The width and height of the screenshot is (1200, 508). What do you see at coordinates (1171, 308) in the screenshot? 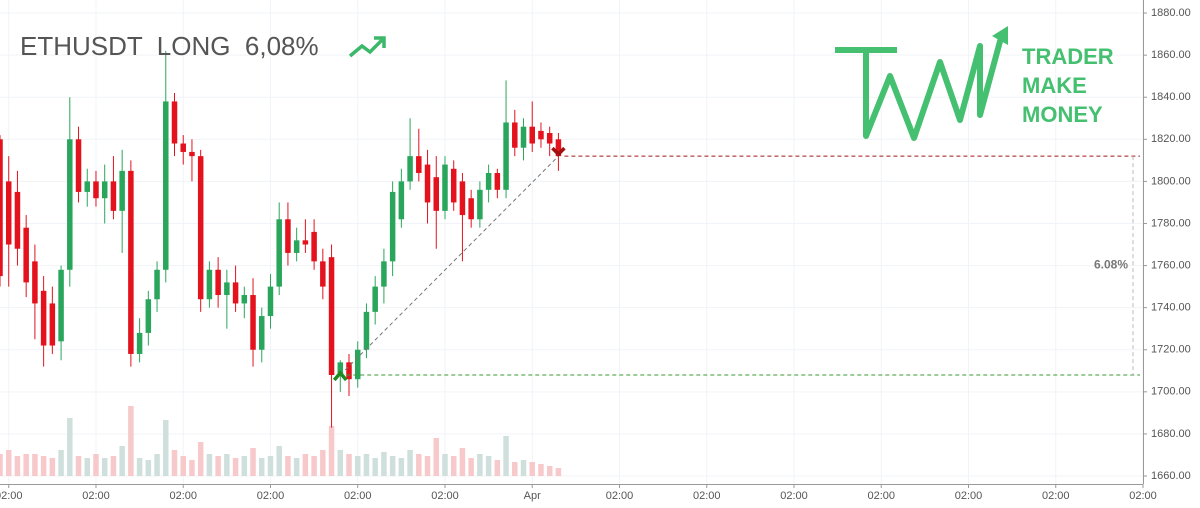
I see `y-tick-label: 1740.00` at bounding box center [1171, 308].